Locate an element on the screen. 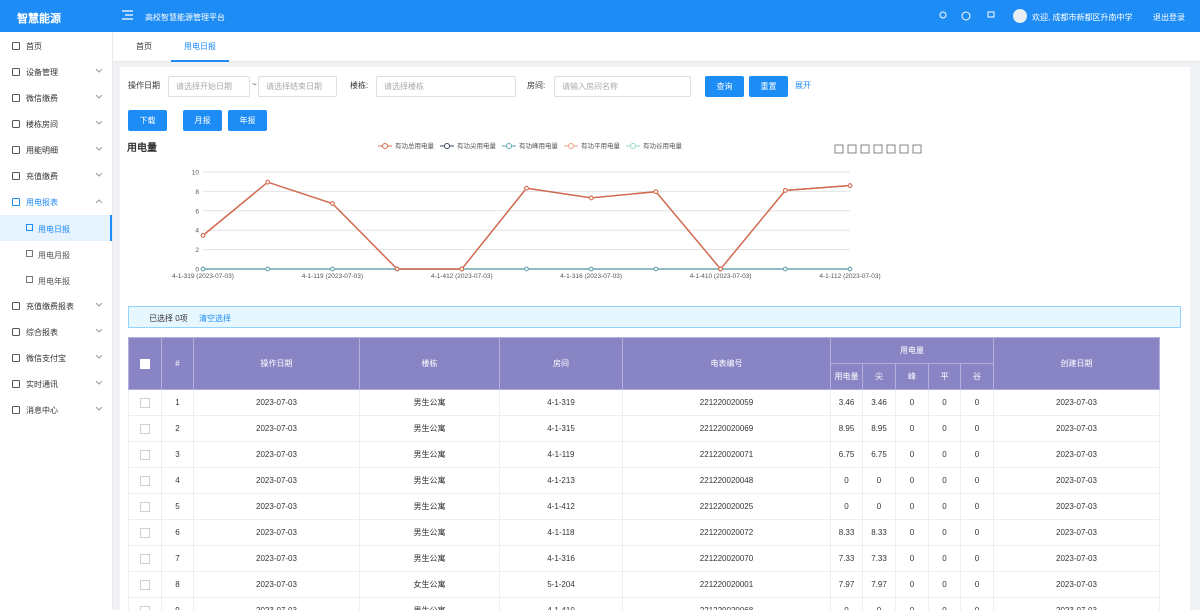 The height and width of the screenshot is (610, 1200). tab: 首页 is located at coordinates (144, 47).